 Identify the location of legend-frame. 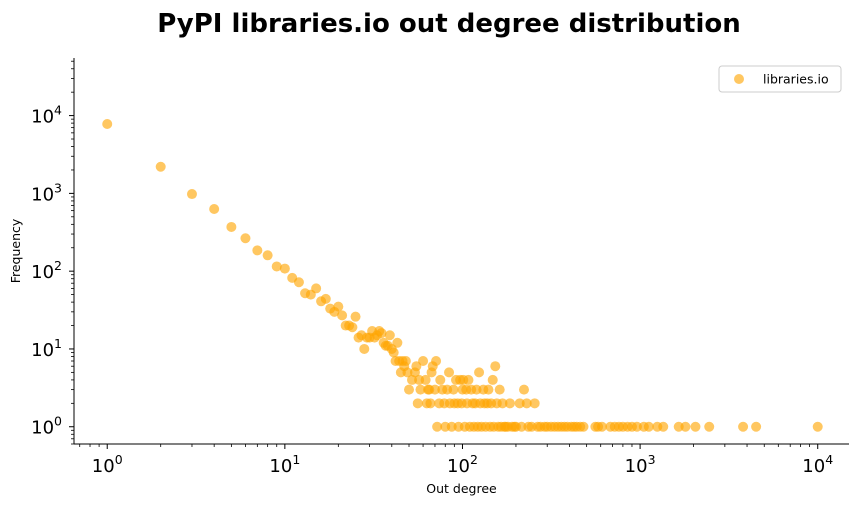
(780, 79).